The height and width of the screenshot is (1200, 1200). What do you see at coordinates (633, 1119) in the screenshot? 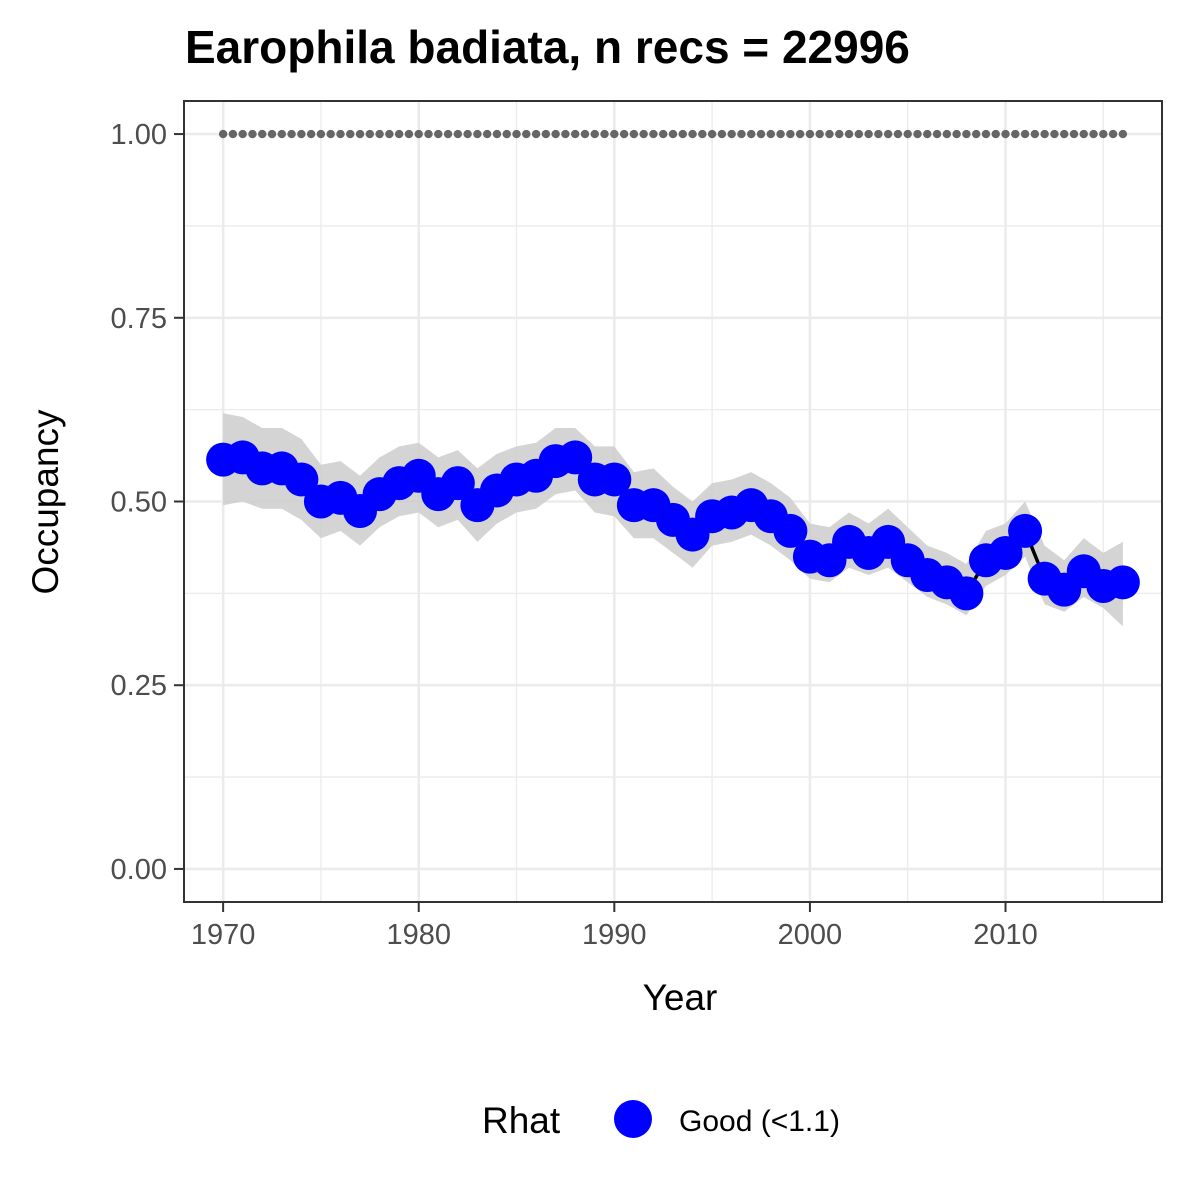
I see `legend-key-point` at bounding box center [633, 1119].